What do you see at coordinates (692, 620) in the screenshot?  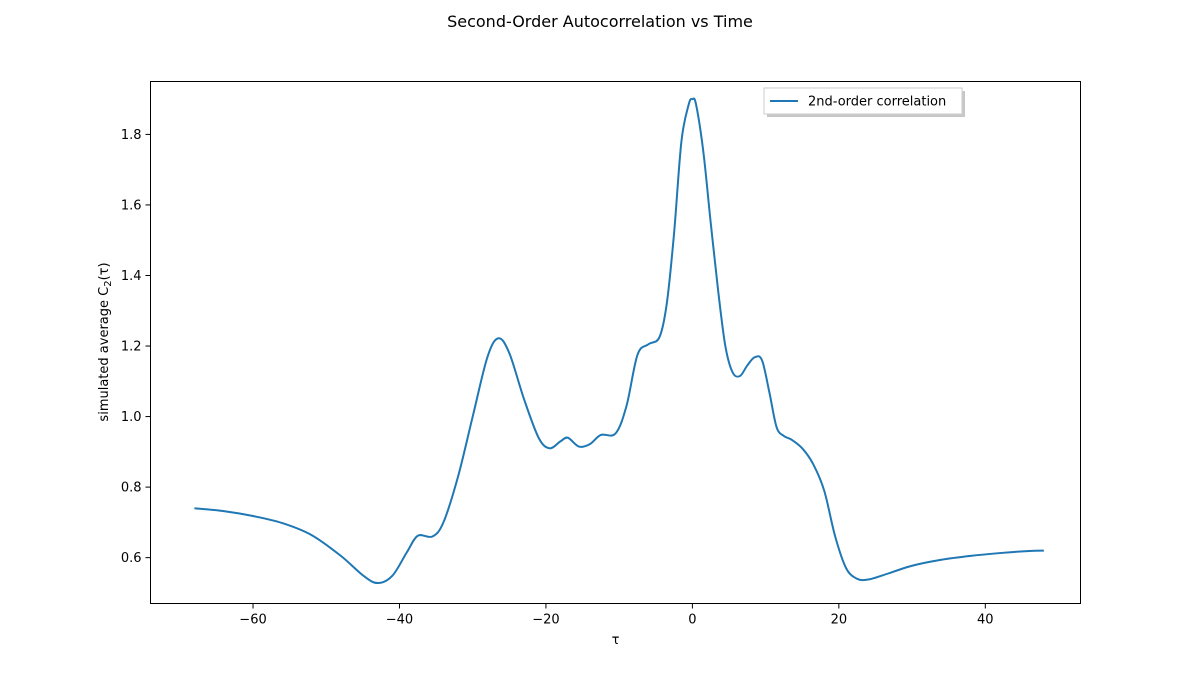 I see `x-tick-label: 0` at bounding box center [692, 620].